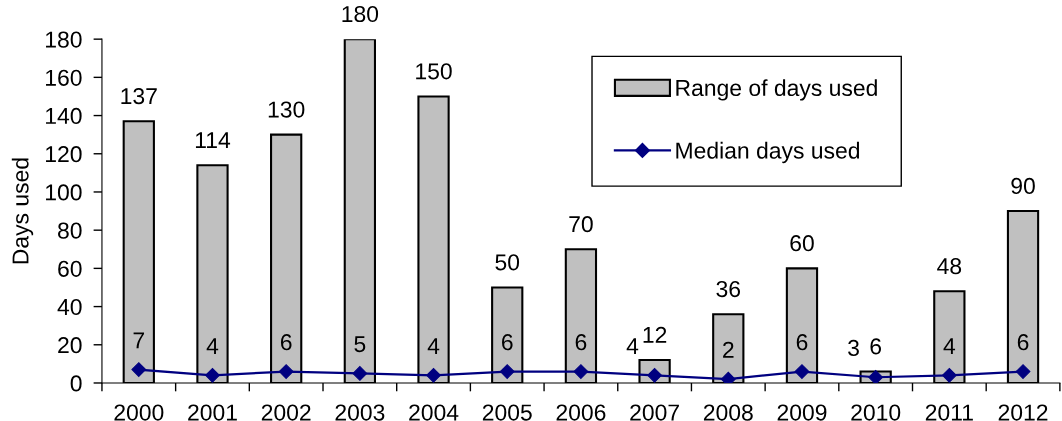 The image size is (1062, 421). I want to click on y-tick-label: 180, so click(64, 39).